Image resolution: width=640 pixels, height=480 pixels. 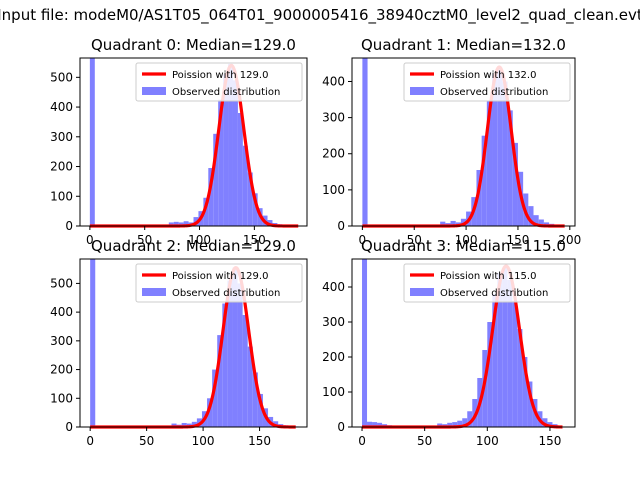 What do you see at coordinates (488, 276) in the screenshot?
I see `legend-label-poisson: Poission with 115.0` at bounding box center [488, 276].